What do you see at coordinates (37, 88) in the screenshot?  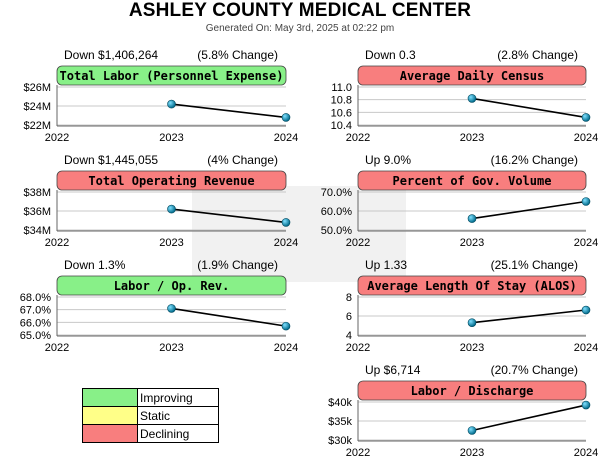 I see `y-tick-label: $26M` at bounding box center [37, 88].